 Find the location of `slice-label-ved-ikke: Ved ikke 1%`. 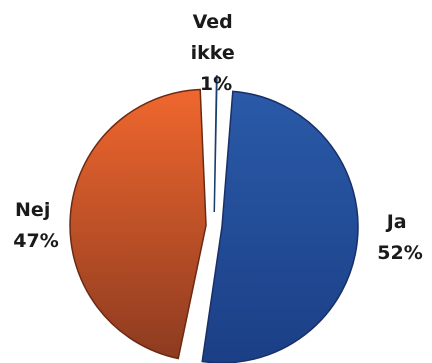

slice-label-ved-ikke: Ved ikke 1% is located at coordinates (216, 53).